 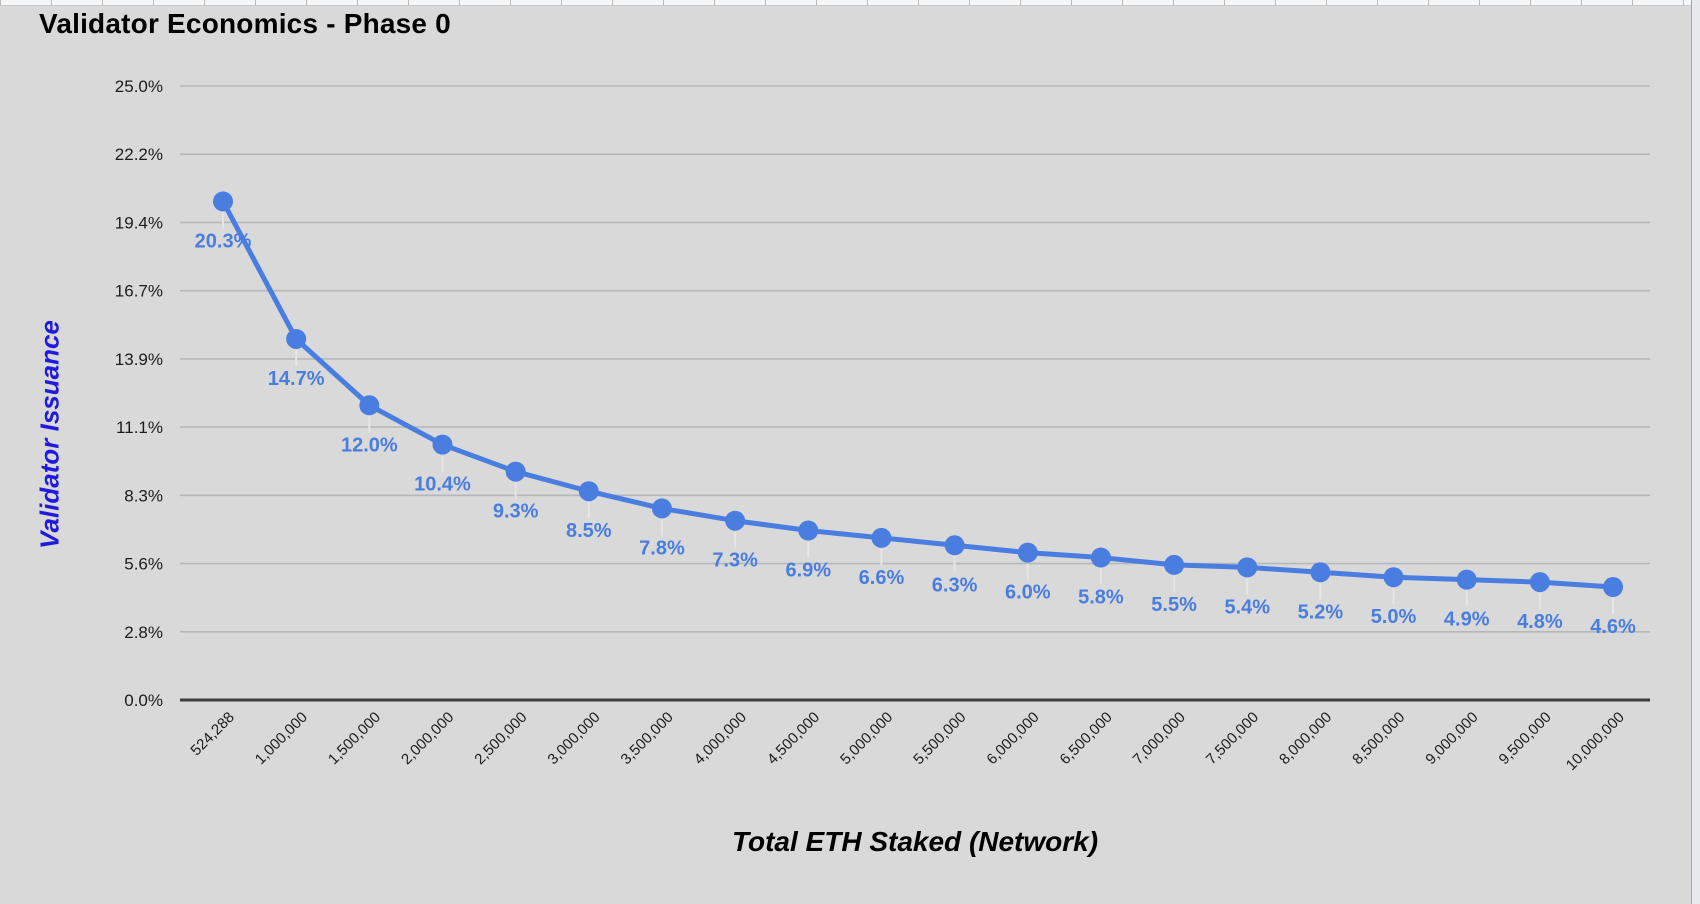 I want to click on x-tick-label: 8,500,000, so click(x=1378, y=738).